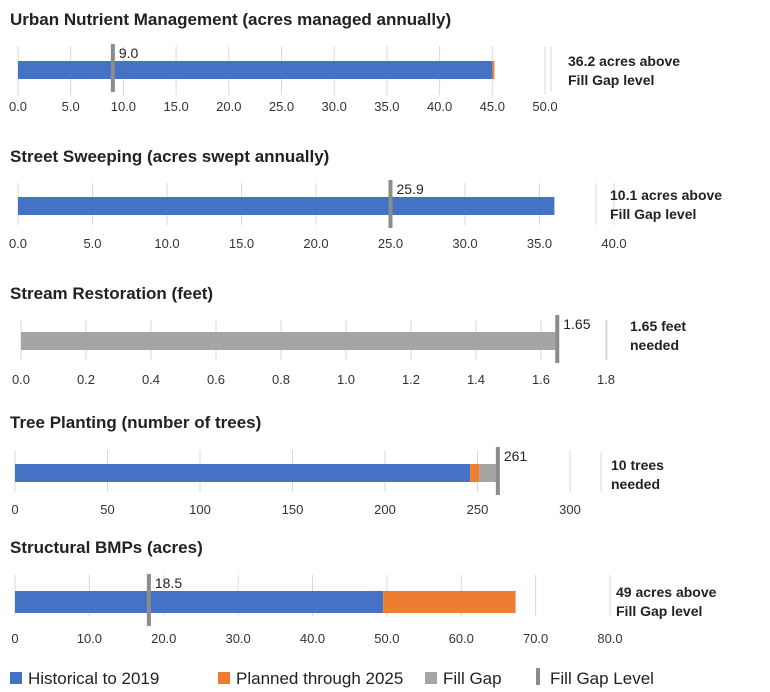 Image resolution: width=770 pixels, height=692 pixels. Describe the element at coordinates (385, 509) in the screenshot. I see `tick-label: 200` at that location.